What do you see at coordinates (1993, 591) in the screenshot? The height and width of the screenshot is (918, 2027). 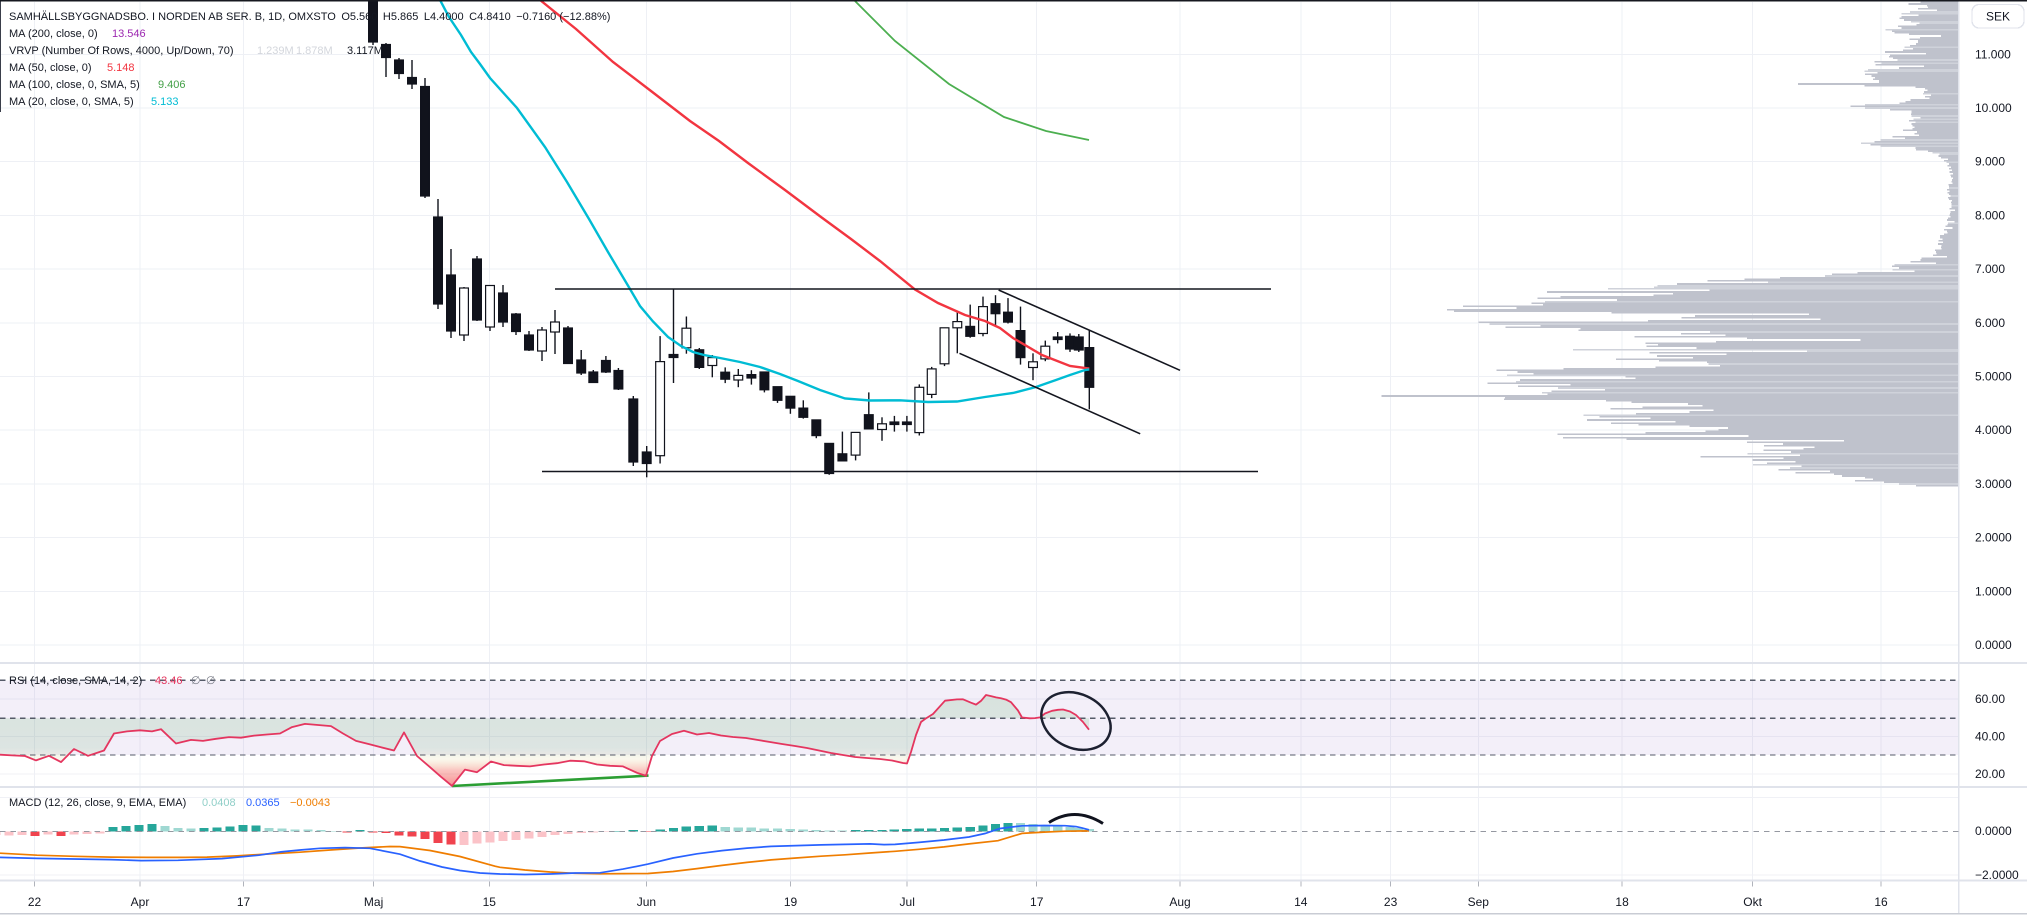 I see `svg-text: 1.0000` at bounding box center [1993, 591].